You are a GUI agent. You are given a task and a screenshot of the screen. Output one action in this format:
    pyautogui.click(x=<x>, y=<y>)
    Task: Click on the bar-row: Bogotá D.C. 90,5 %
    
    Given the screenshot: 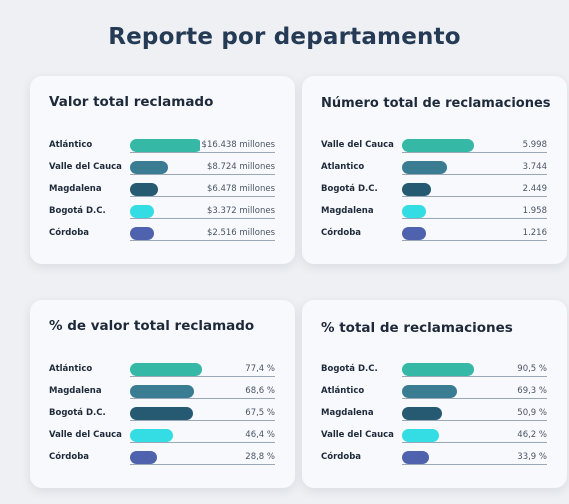 What is the action you would take?
    pyautogui.click(x=424, y=372)
    